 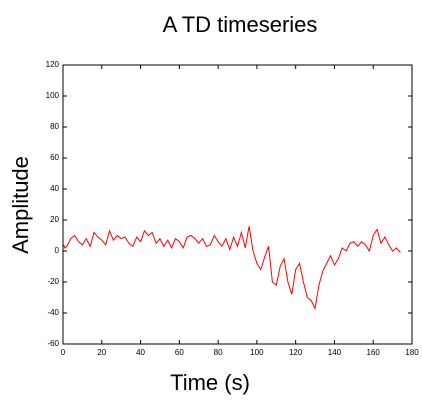 I want to click on x-tick-label: 120, so click(x=296, y=352).